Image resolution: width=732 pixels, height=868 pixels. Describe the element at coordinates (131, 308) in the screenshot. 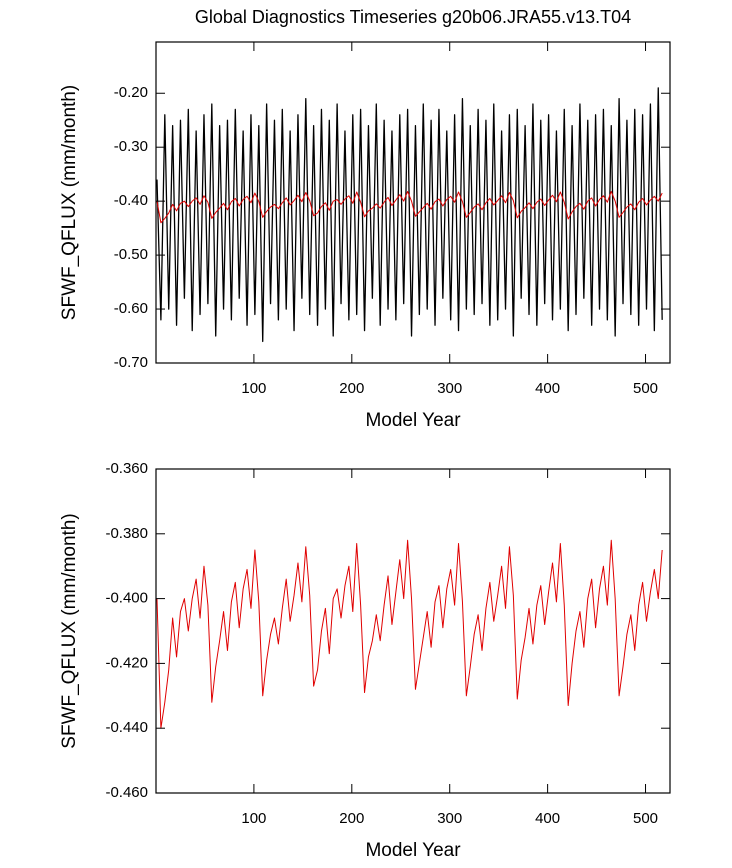

I see `y-tick-label: -0.60` at that location.